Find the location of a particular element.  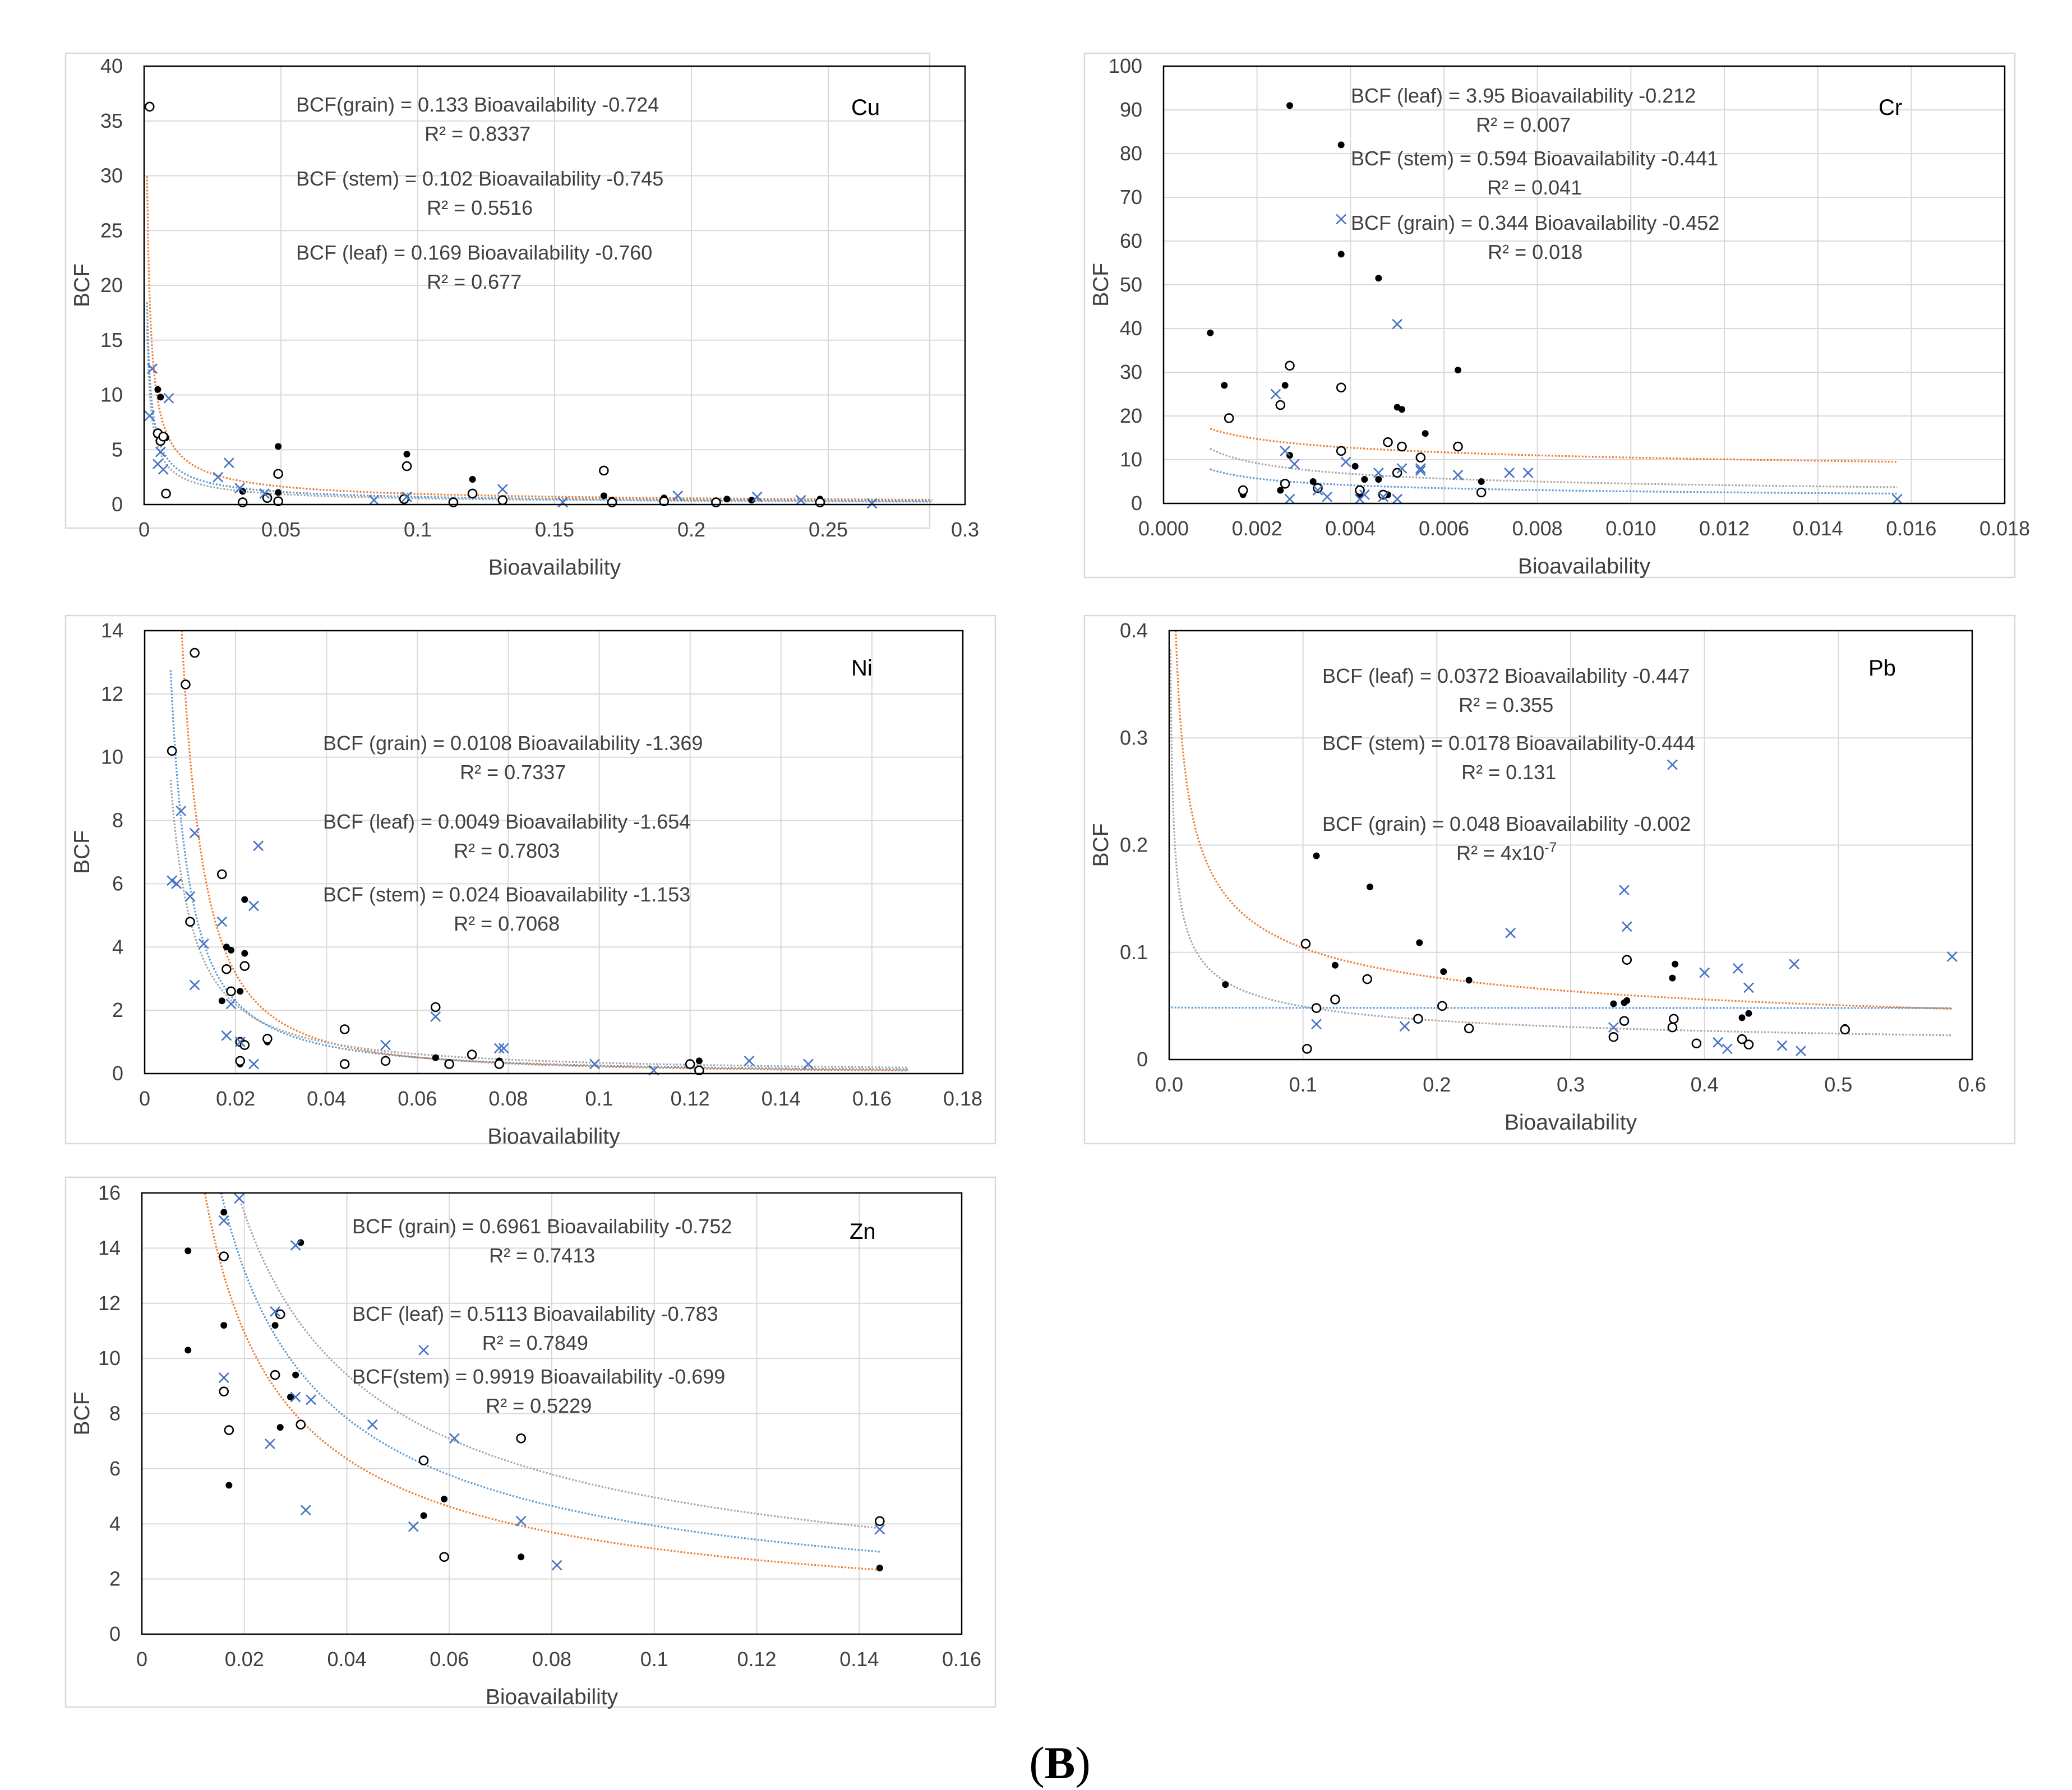

r-squared-value: R² = 0.041 is located at coordinates (1534, 187).